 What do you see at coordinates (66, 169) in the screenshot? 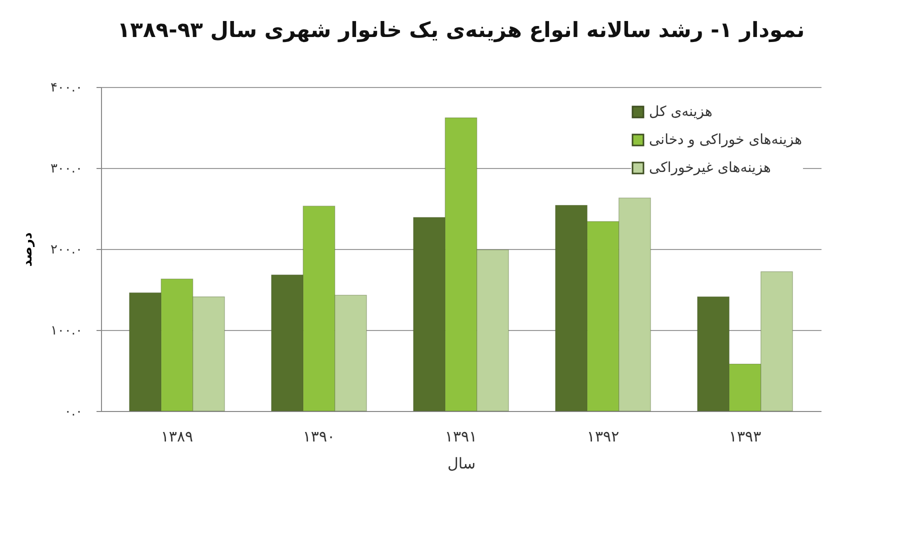
I see `y-tick-label: ۳۰۰.۰` at bounding box center [66, 169].